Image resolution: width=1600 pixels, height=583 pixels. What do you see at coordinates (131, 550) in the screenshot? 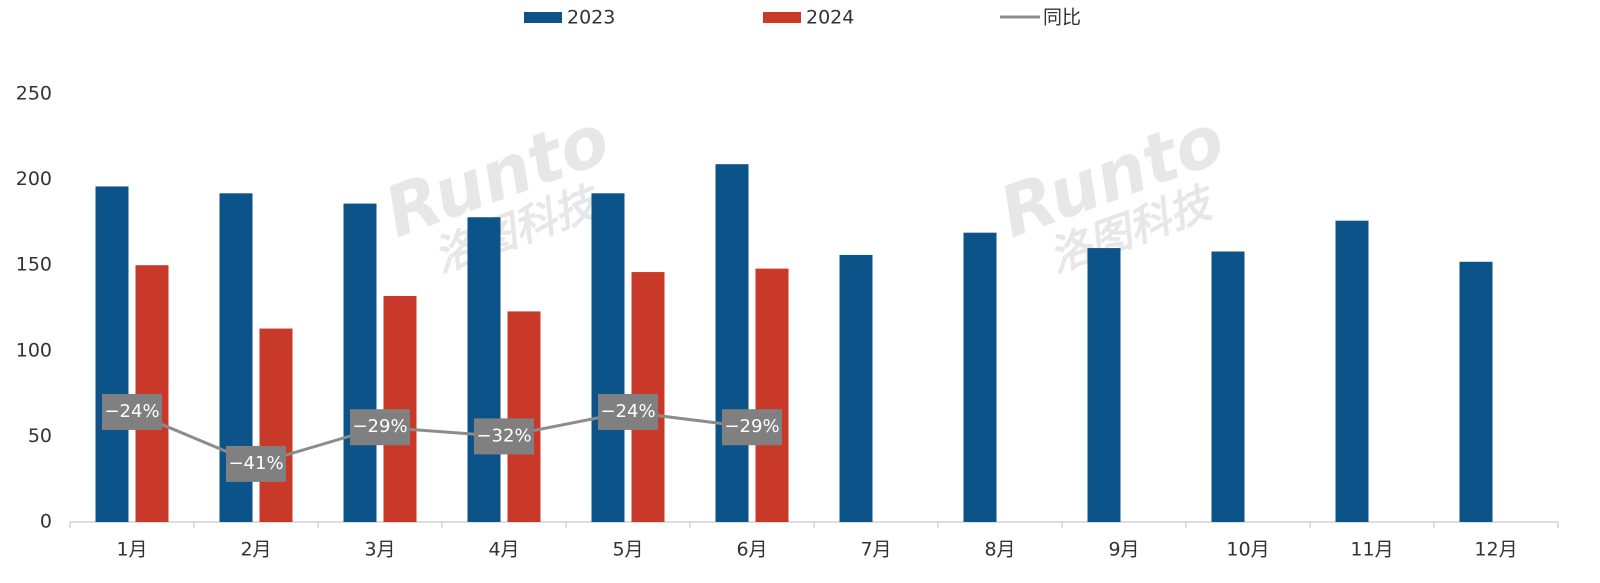
I see `x-tick-label: 1月` at bounding box center [131, 550].